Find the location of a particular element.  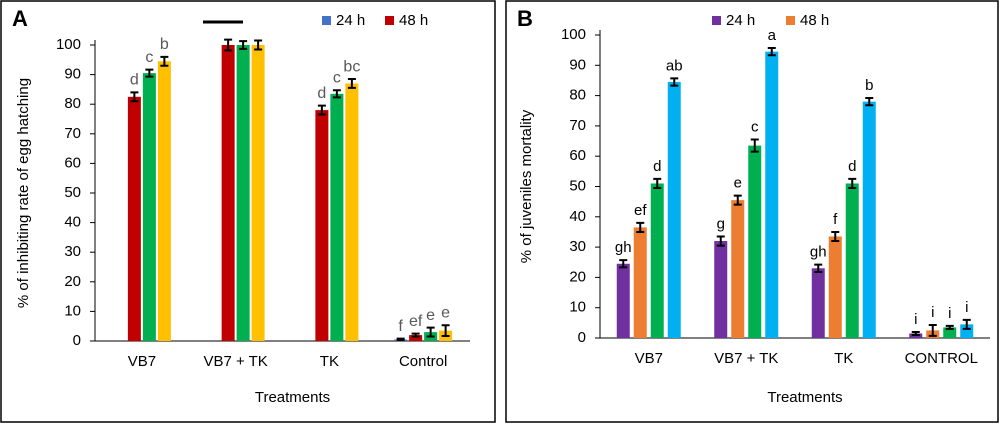

y-axis-title: % of inhibiting rate of egg hatching is located at coordinates (23, 193).